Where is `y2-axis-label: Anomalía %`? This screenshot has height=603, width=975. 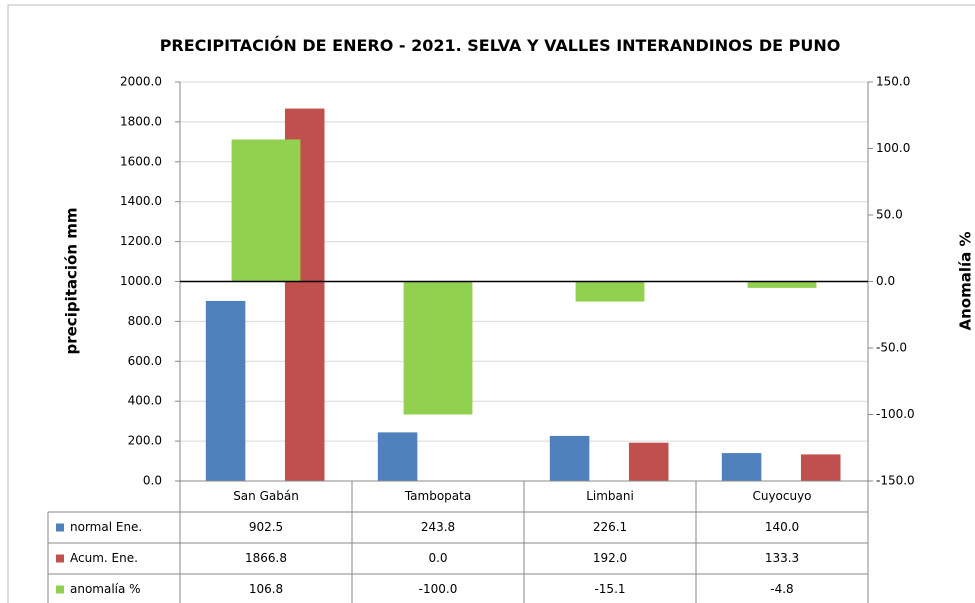
y2-axis-label: Anomalía % is located at coordinates (966, 280).